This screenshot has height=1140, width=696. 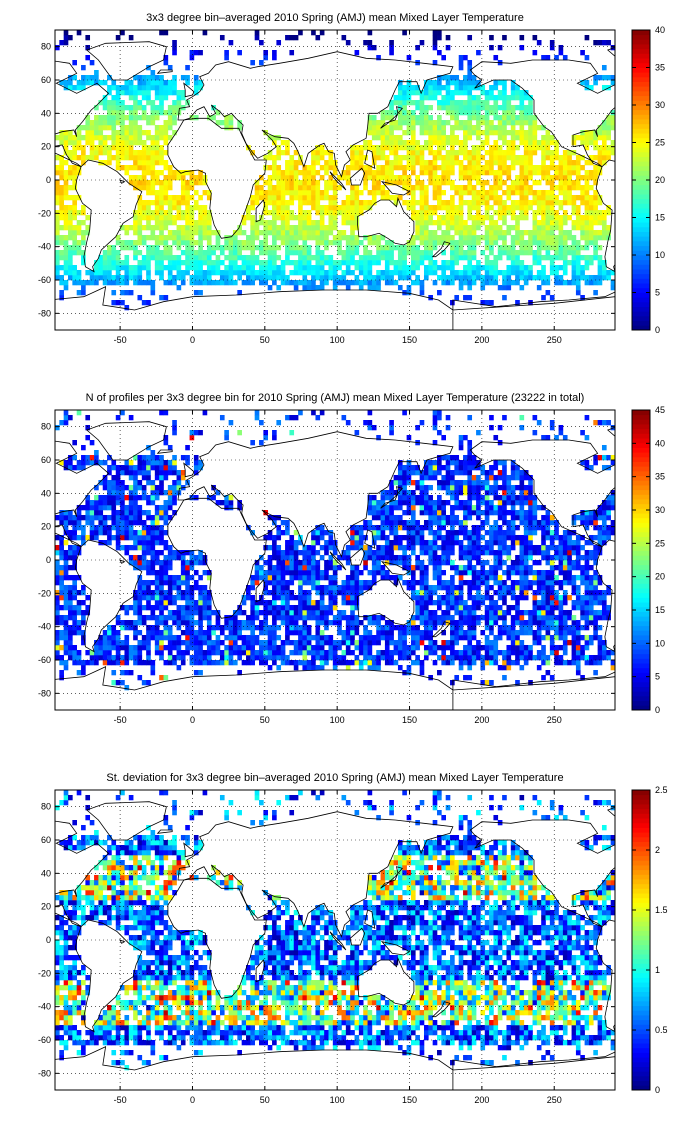 What do you see at coordinates (192, 340) in the screenshot?
I see `x-tick-label: 0` at bounding box center [192, 340].